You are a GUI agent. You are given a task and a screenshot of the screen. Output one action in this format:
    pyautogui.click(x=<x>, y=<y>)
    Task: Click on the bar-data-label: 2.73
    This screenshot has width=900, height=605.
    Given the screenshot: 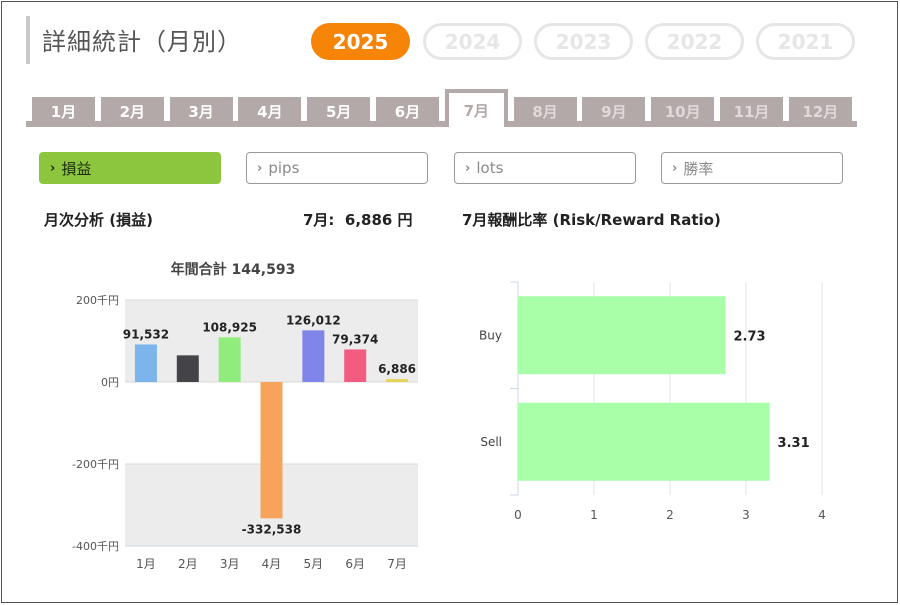 What is the action you would take?
    pyautogui.click(x=749, y=336)
    